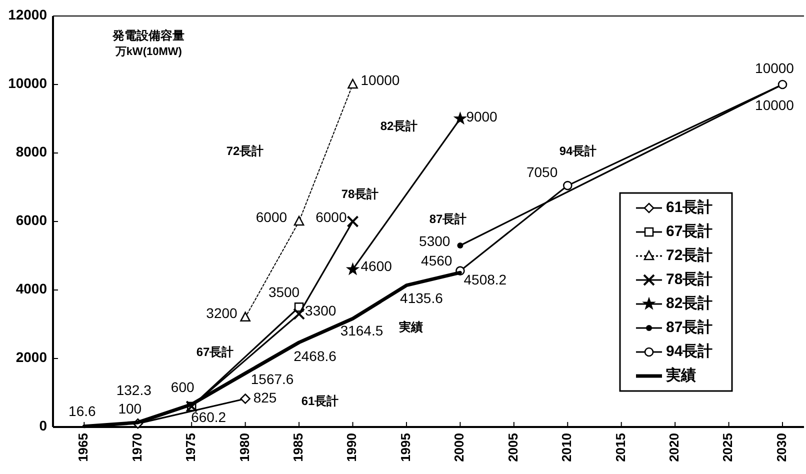 This screenshot has height=474, width=806. Describe the element at coordinates (320, 401) in the screenshot. I see `annotation: 61長計` at that location.